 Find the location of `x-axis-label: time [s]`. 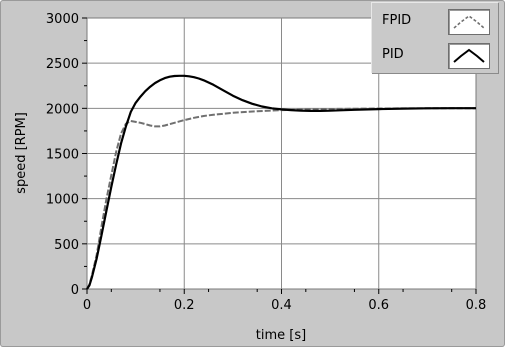

x-axis-label: time [s] is located at coordinates (281, 335).